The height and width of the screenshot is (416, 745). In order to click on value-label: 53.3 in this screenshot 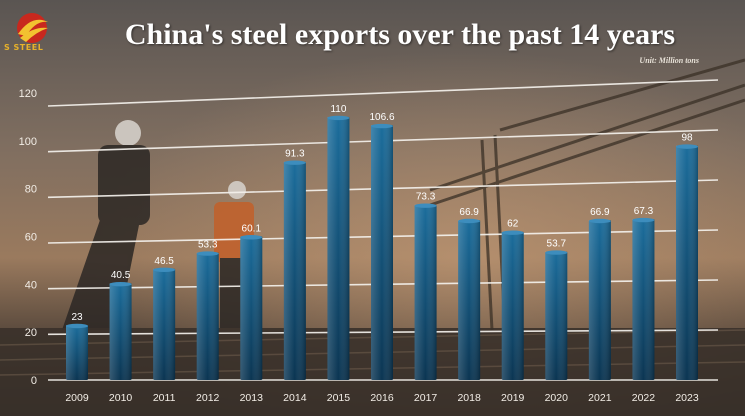, I will do `click(208, 245)`.